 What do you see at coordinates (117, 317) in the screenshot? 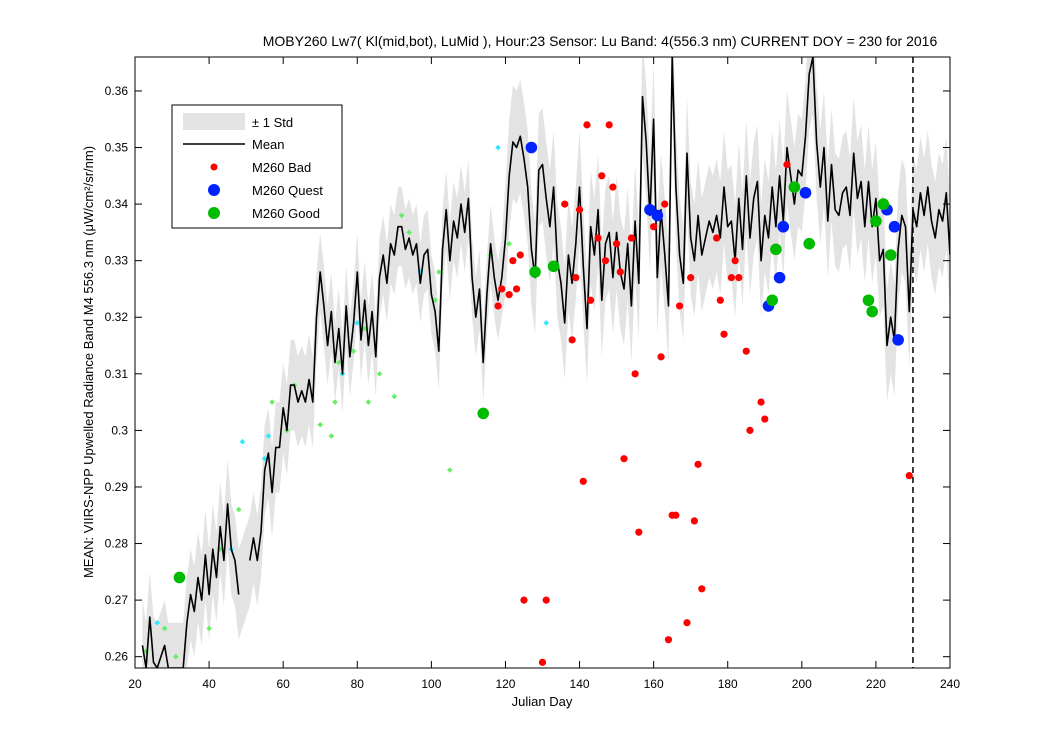
I see `y-tick-label: 0.32` at bounding box center [117, 317].